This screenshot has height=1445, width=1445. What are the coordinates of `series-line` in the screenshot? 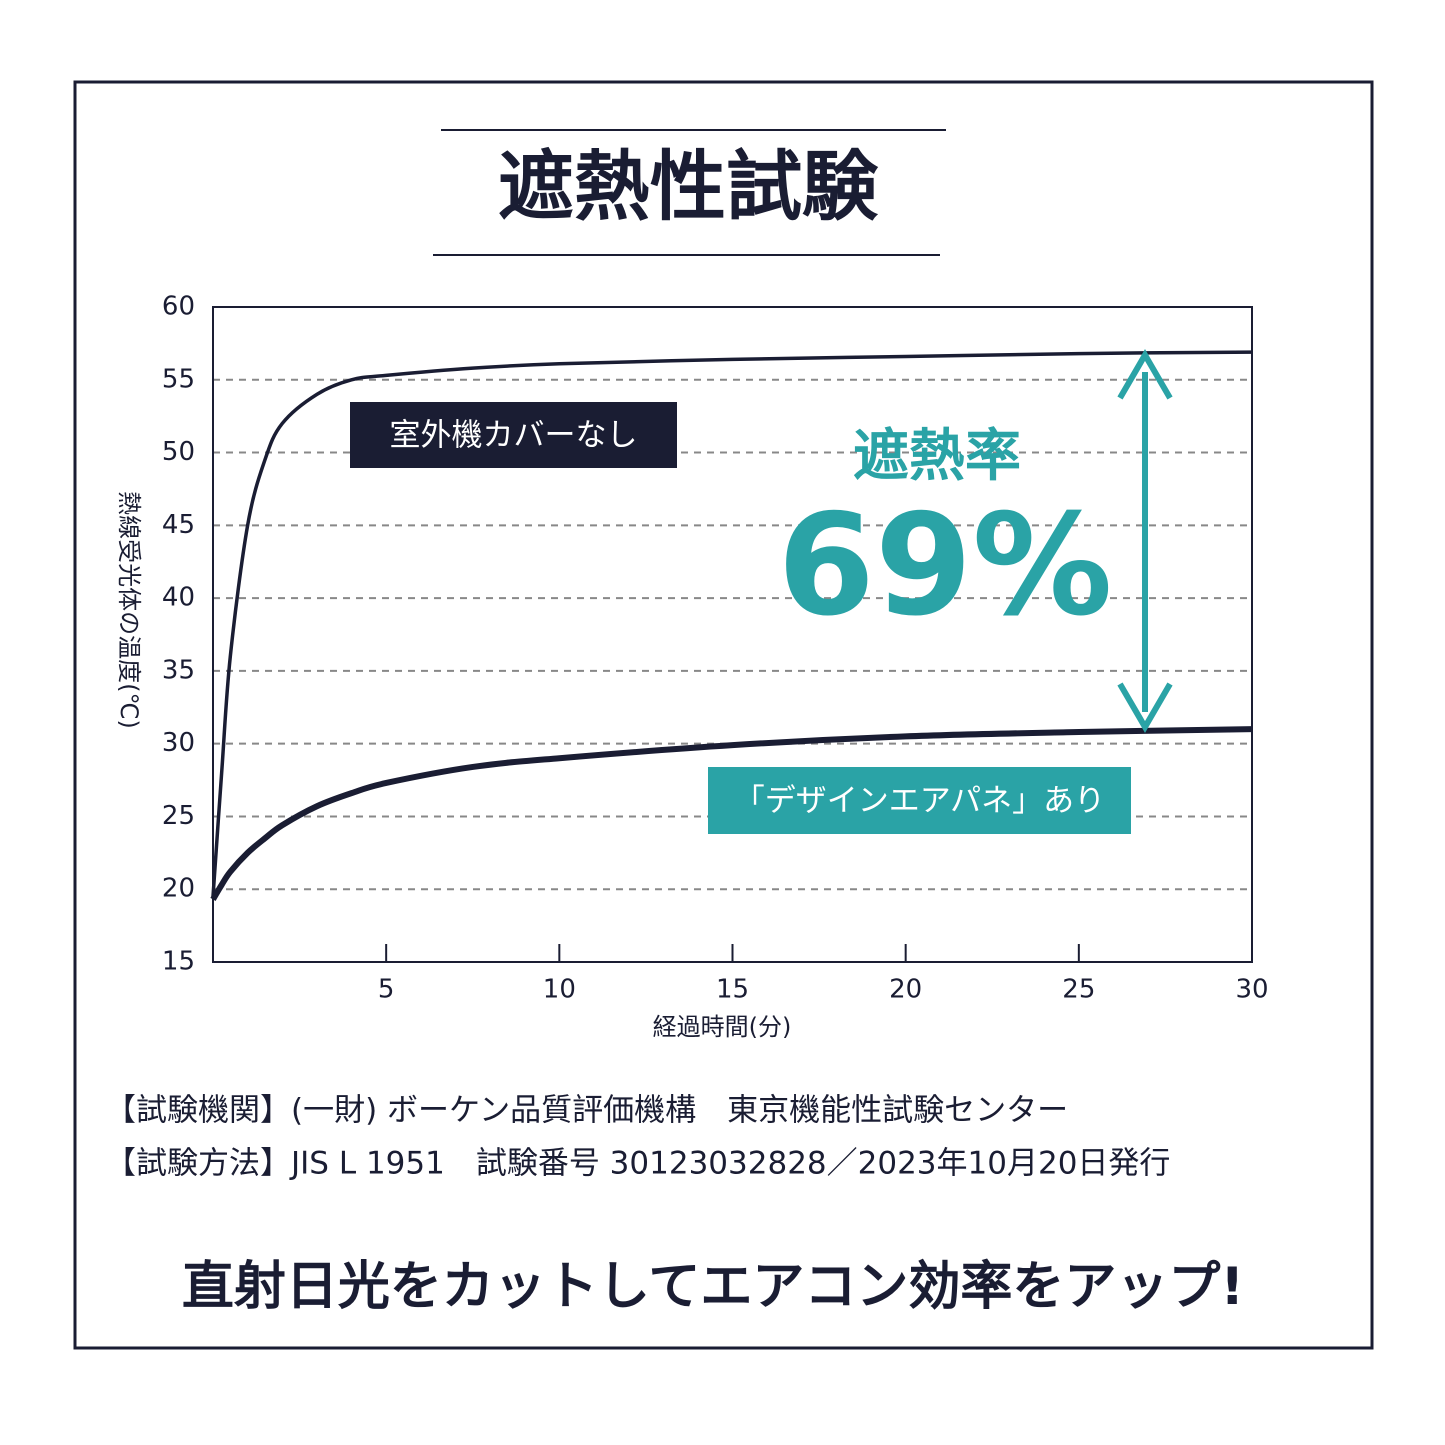 It's located at (731, 813).